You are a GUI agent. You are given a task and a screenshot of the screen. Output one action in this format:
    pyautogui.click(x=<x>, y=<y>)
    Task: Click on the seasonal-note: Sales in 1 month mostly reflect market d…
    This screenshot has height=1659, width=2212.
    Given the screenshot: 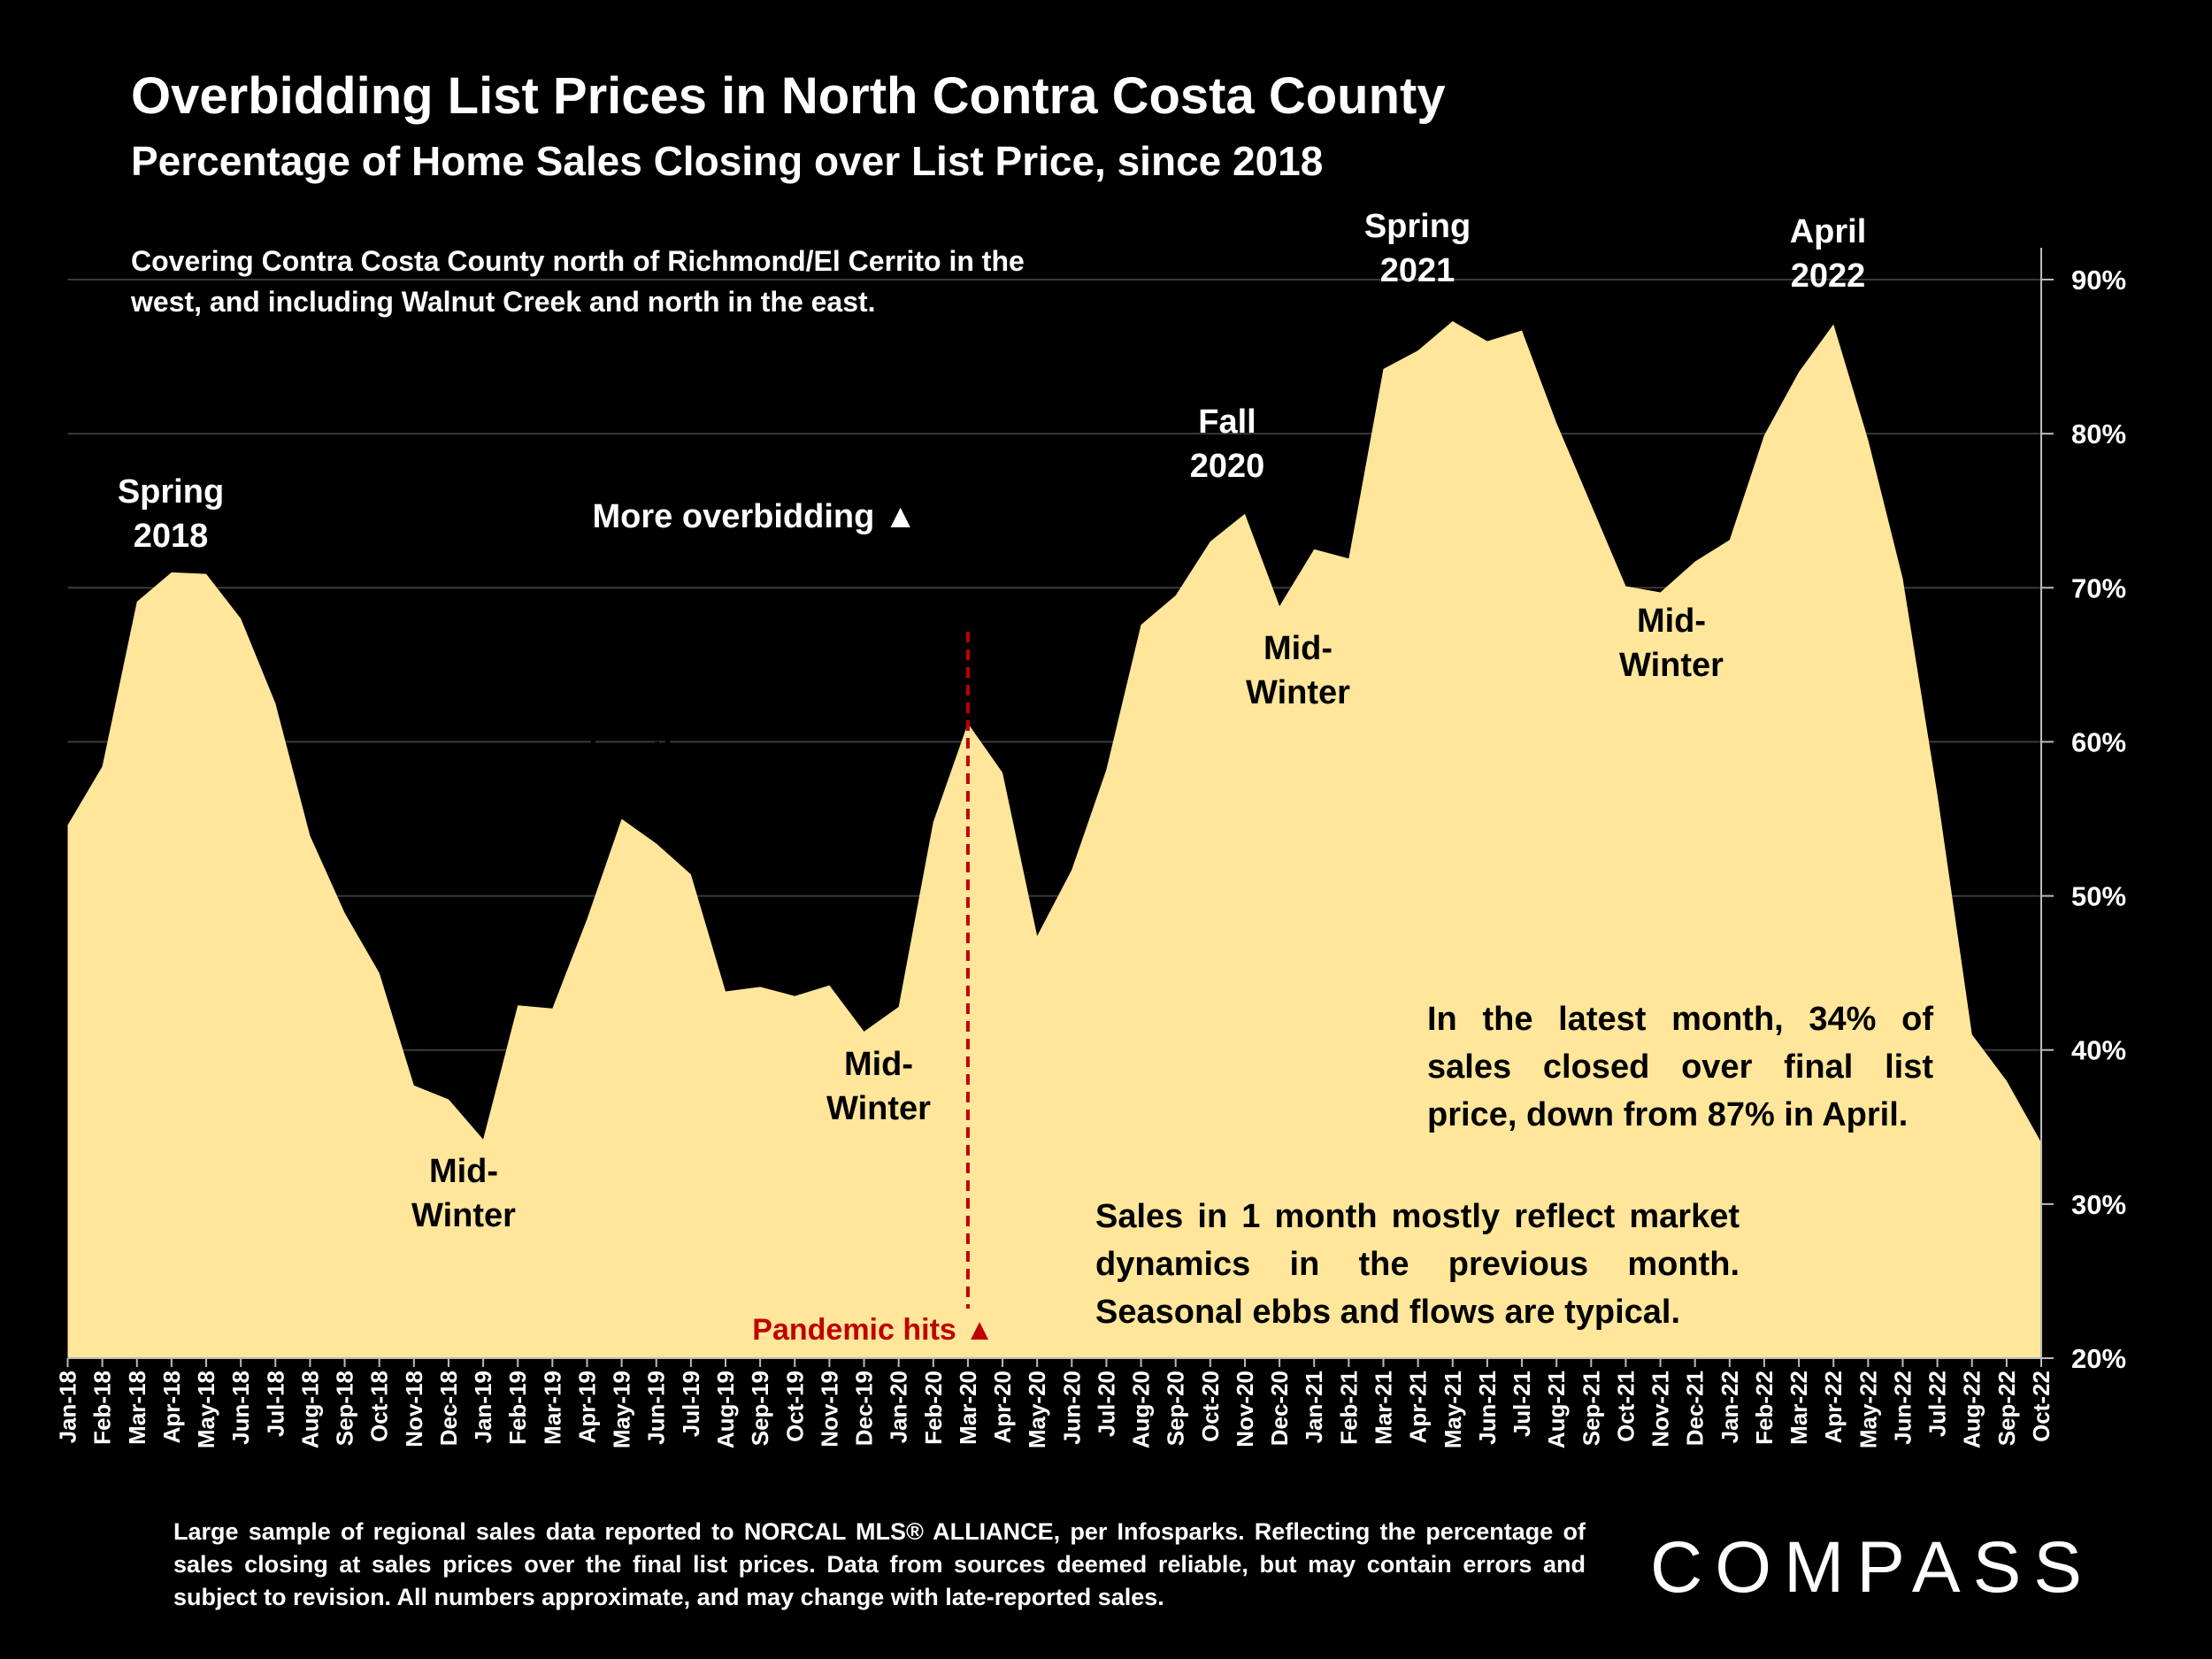 What is the action you would take?
    pyautogui.click(x=1418, y=1265)
    